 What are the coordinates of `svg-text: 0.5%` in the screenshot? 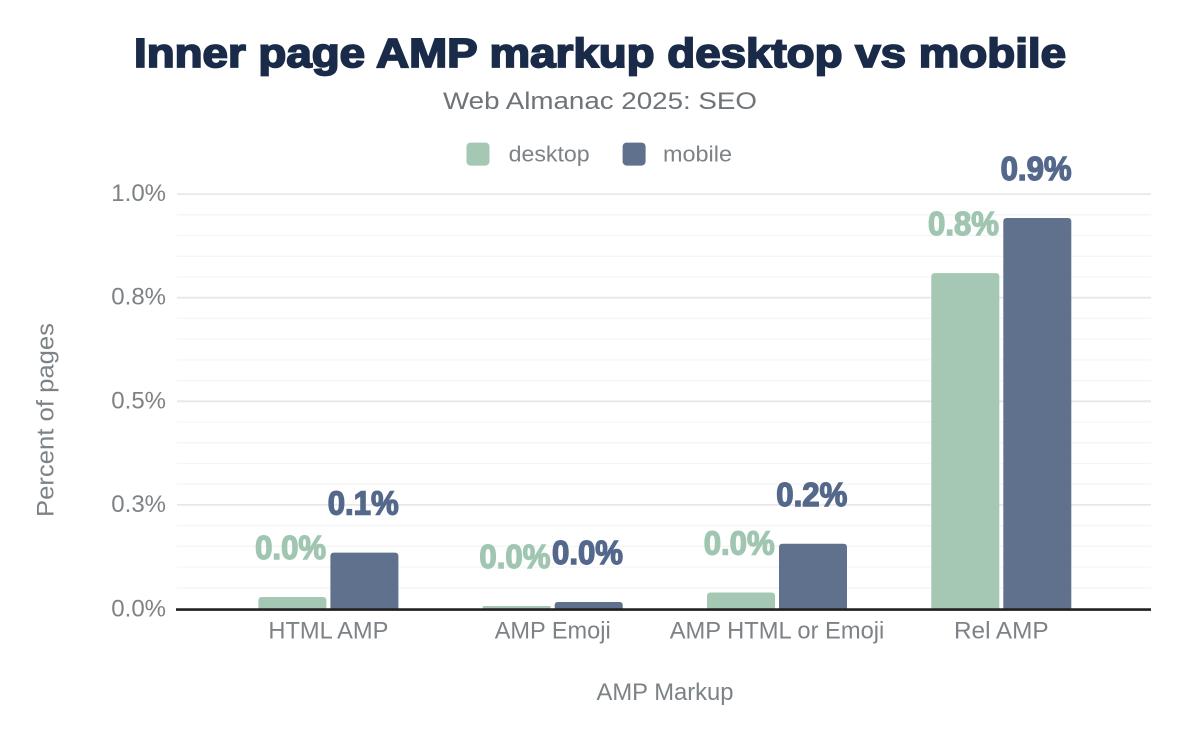 It's located at (138, 400).